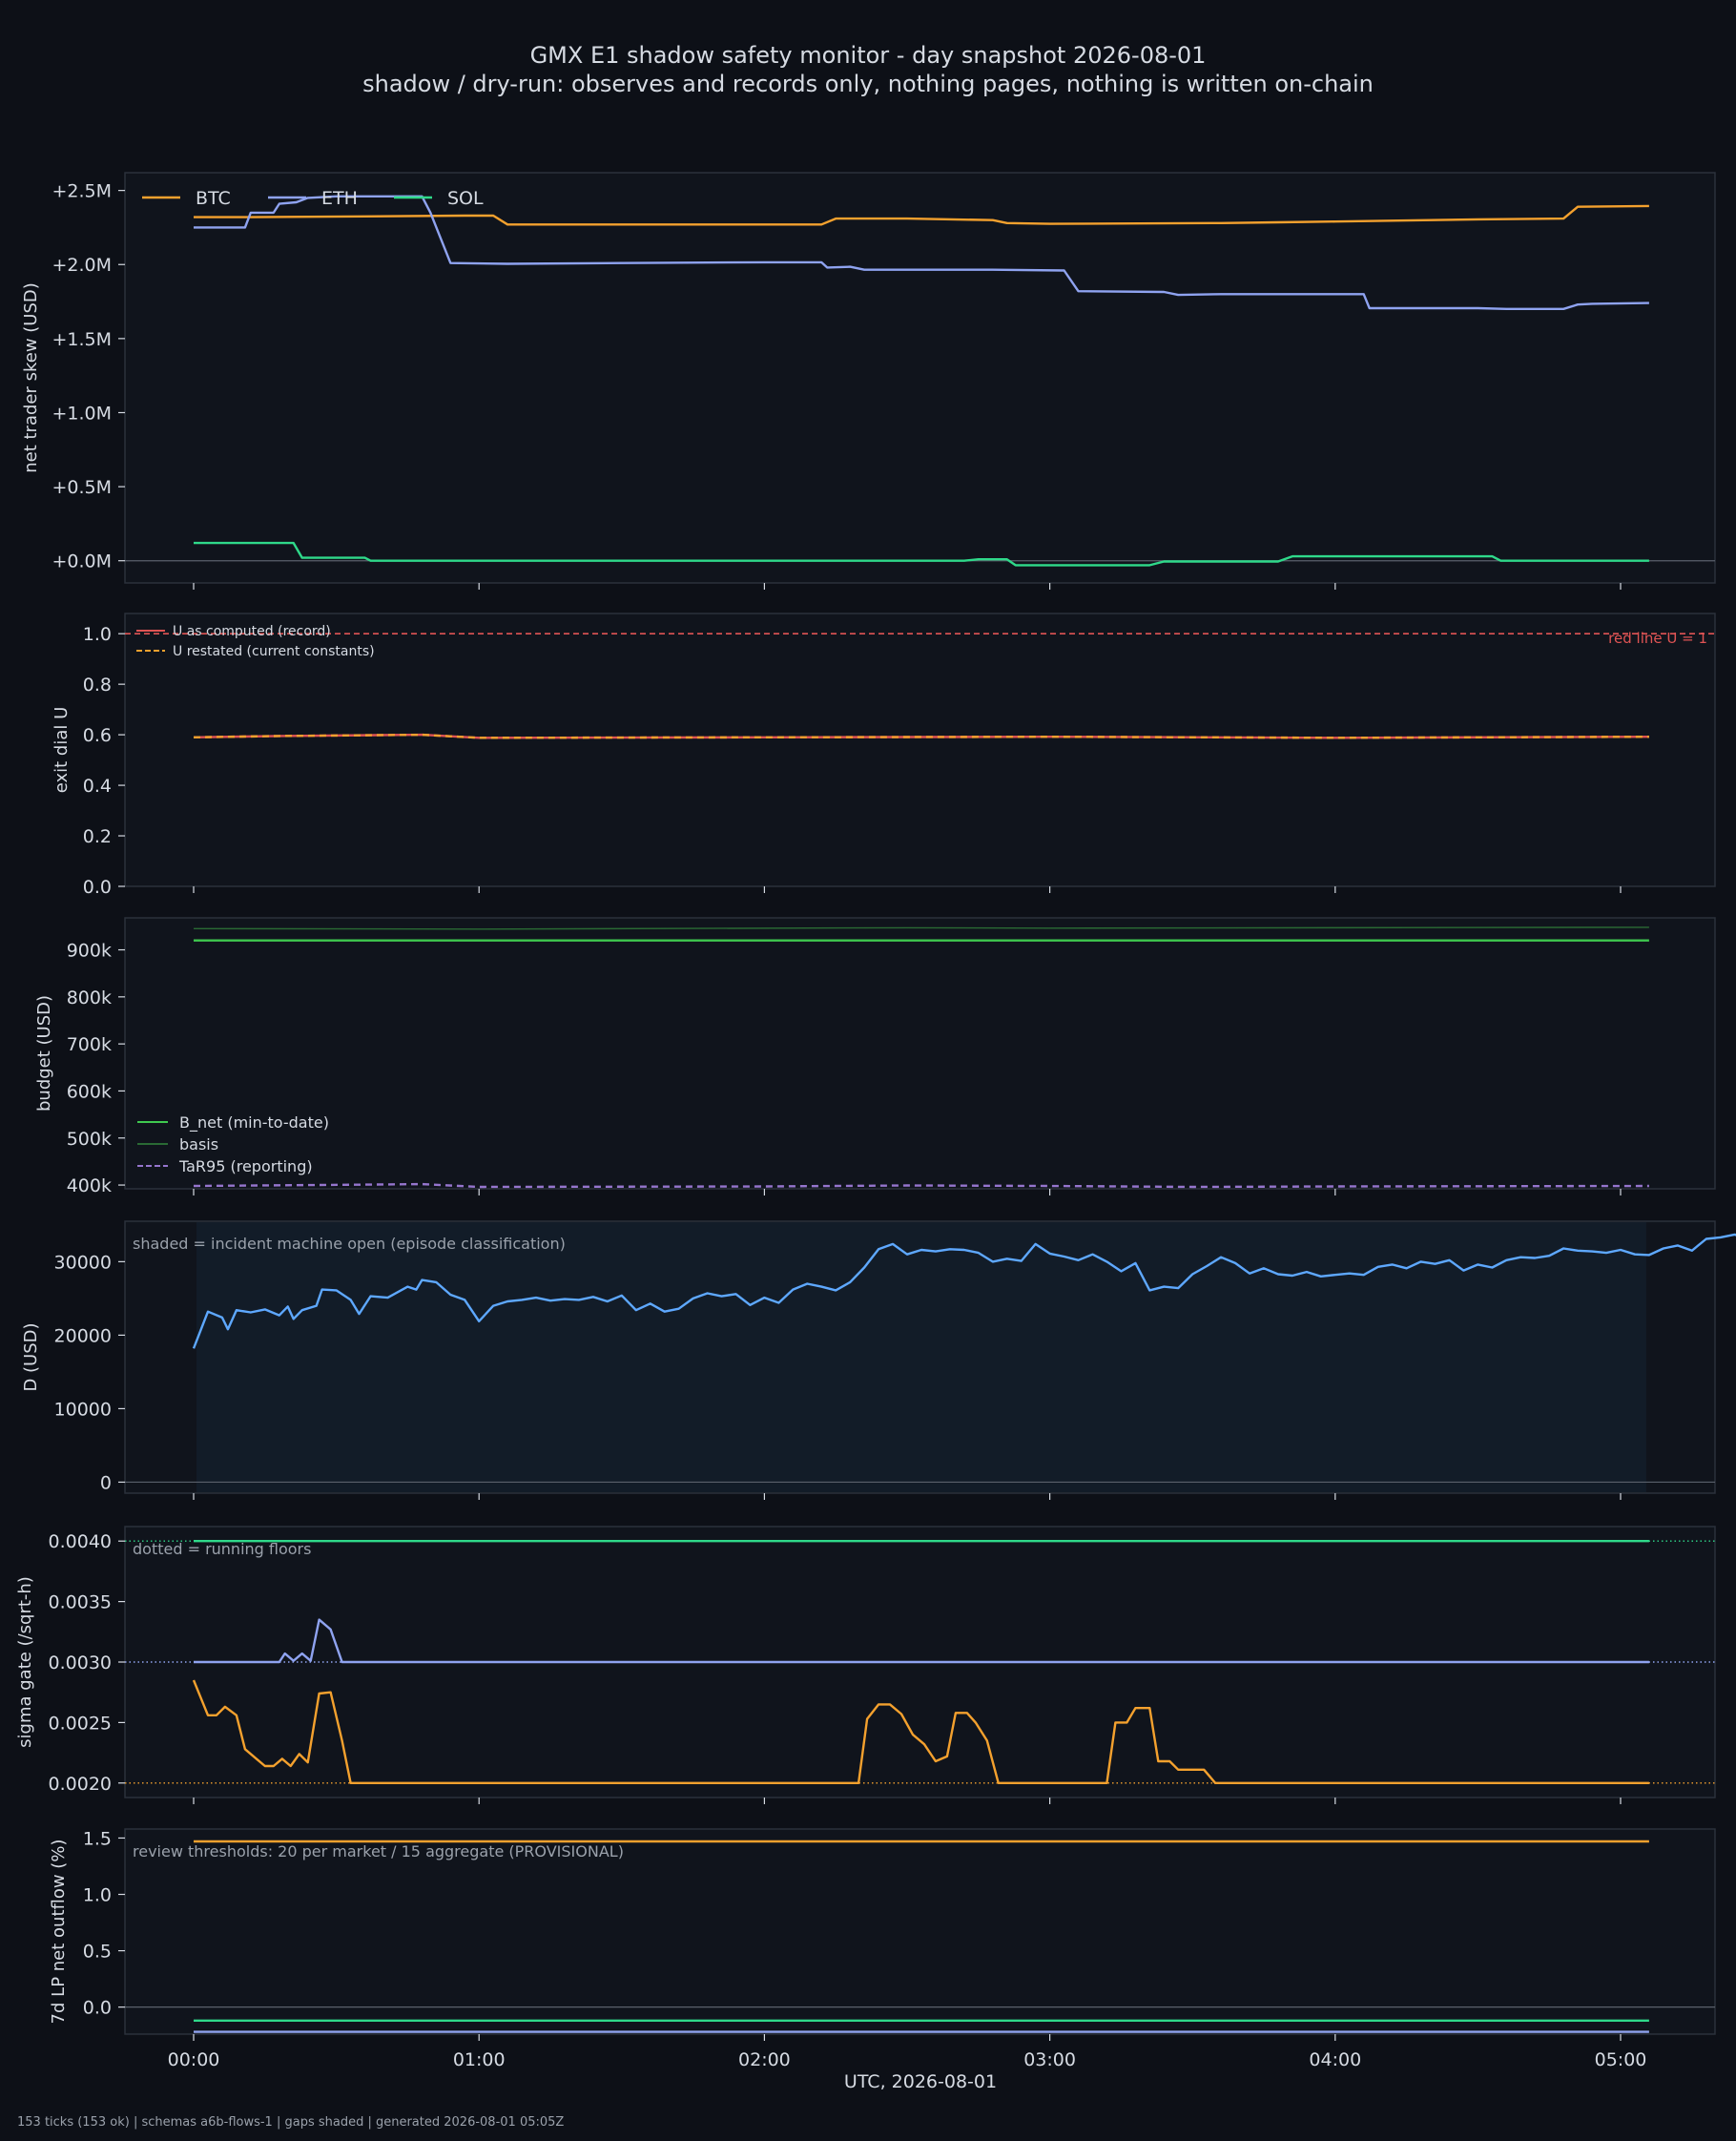 The image size is (1736, 2141). What do you see at coordinates (97, 735) in the screenshot?
I see `y-tick-label: 0.6` at bounding box center [97, 735].